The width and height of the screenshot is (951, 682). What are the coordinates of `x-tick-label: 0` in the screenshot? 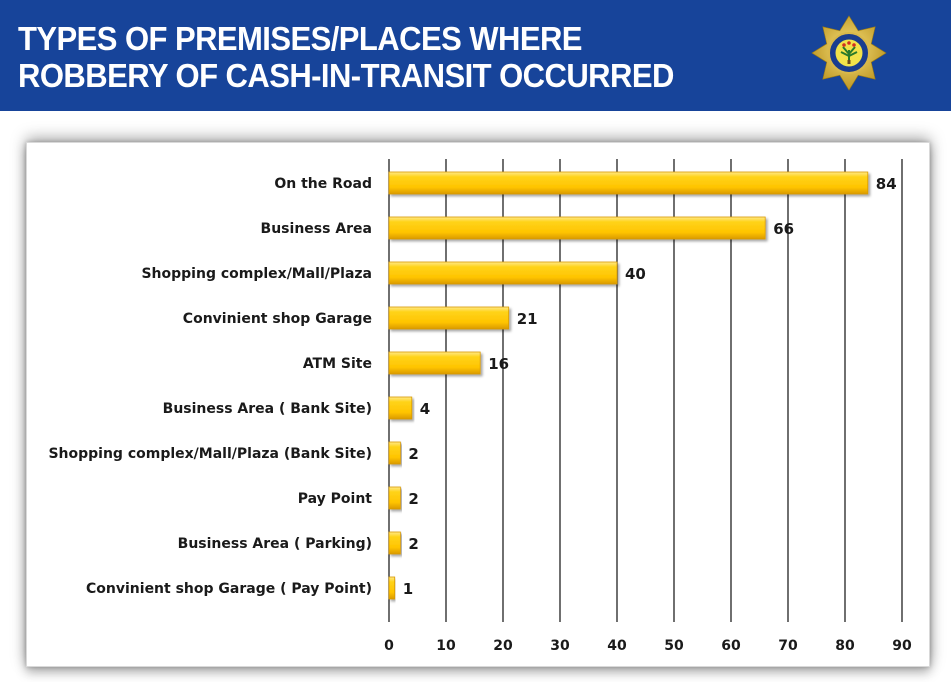 It's located at (389, 646).